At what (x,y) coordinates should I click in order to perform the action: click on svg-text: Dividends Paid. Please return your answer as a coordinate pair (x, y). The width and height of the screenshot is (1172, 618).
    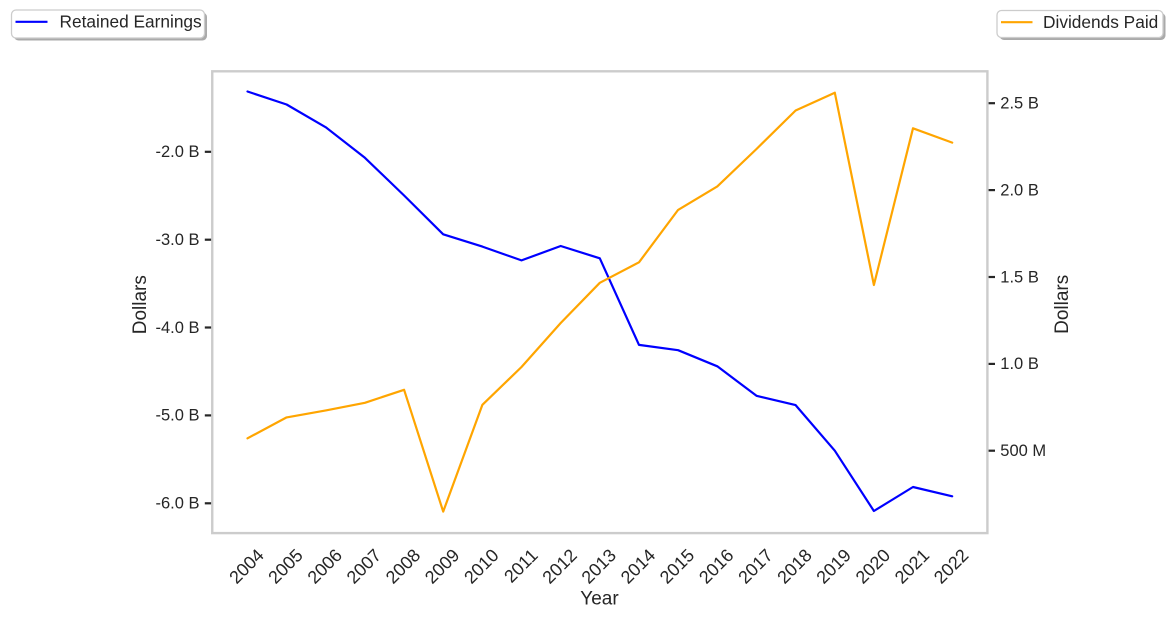
    Looking at the image, I should click on (1100, 22).